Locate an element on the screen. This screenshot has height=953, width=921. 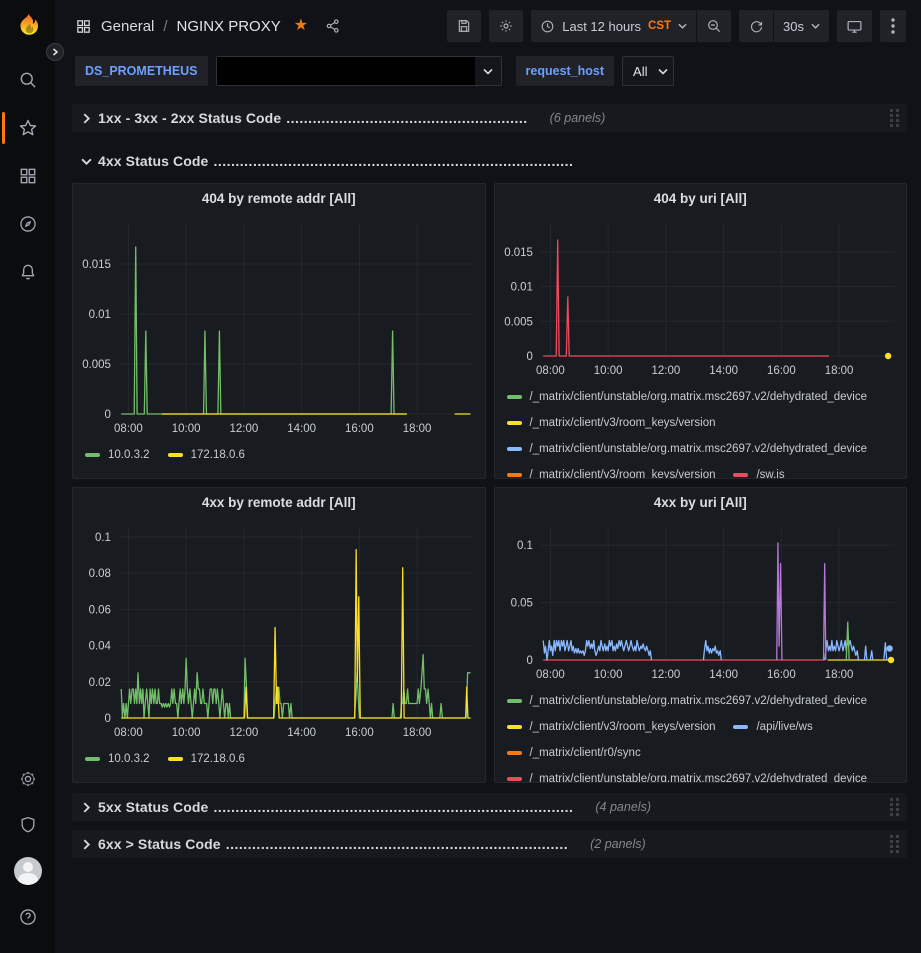
dashboard-apps-icon is located at coordinates (83, 26).